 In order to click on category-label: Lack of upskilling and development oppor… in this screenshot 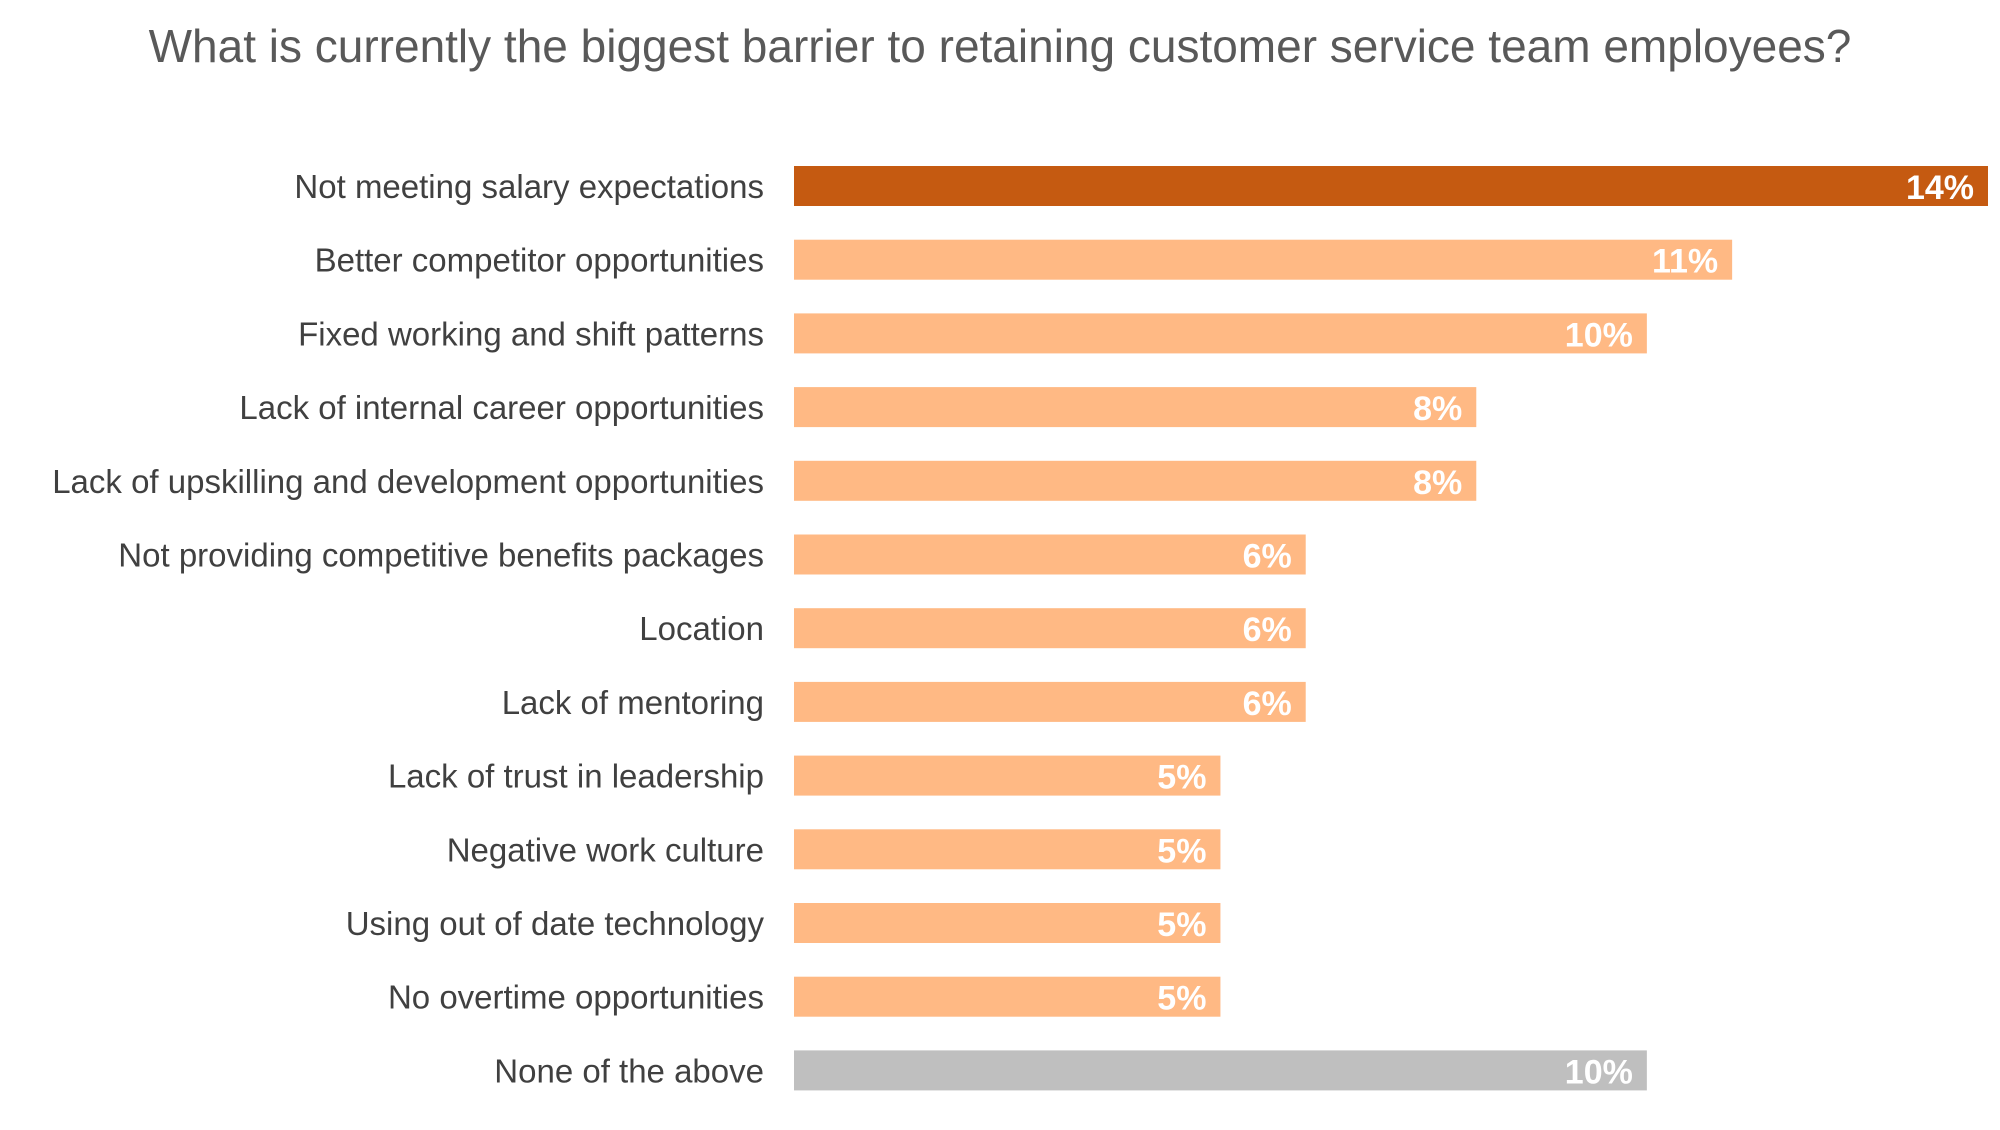, I will do `click(408, 481)`.